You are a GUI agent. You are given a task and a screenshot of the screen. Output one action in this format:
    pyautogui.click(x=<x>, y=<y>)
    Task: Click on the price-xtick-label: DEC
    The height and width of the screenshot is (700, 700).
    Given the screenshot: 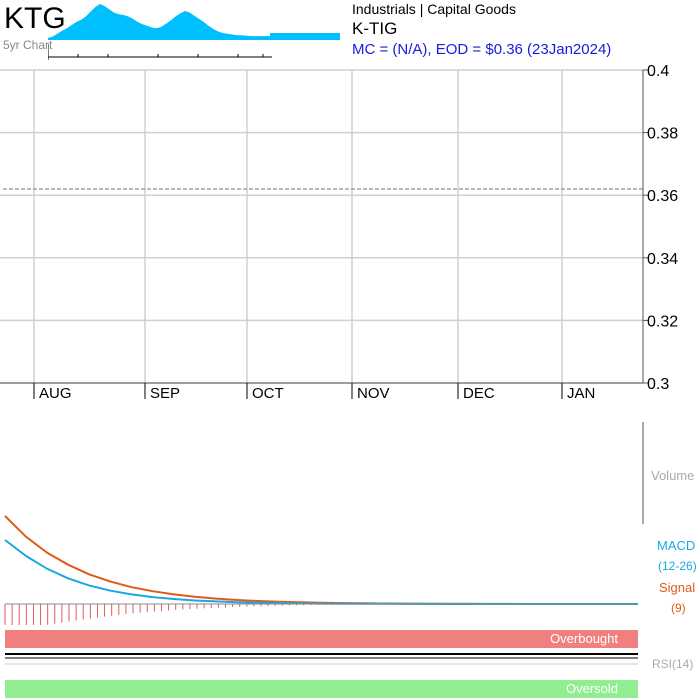 What is the action you would take?
    pyautogui.click(x=479, y=393)
    